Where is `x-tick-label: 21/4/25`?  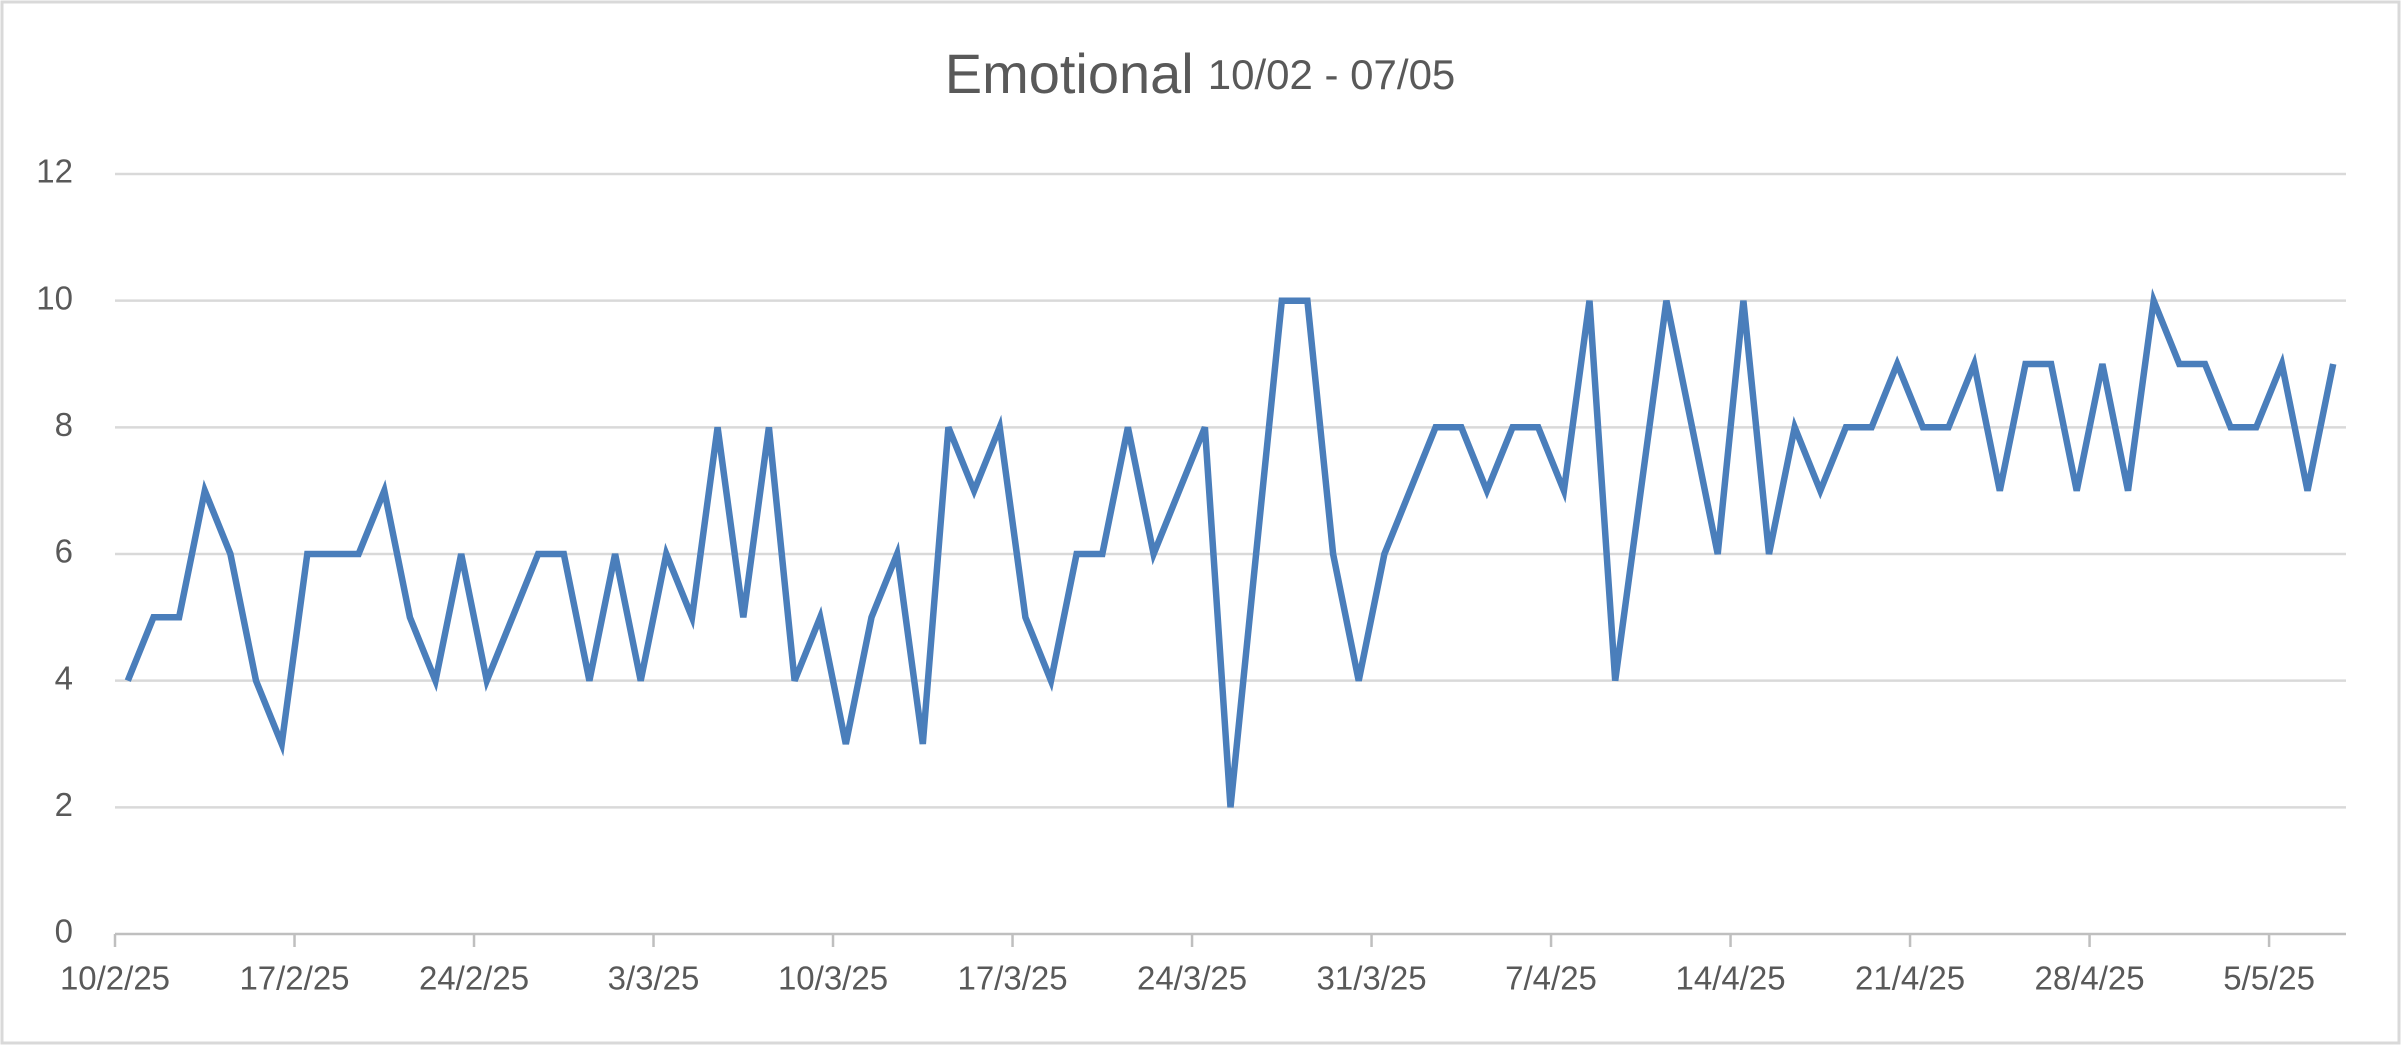
x-tick-label: 21/4/25 is located at coordinates (1910, 978).